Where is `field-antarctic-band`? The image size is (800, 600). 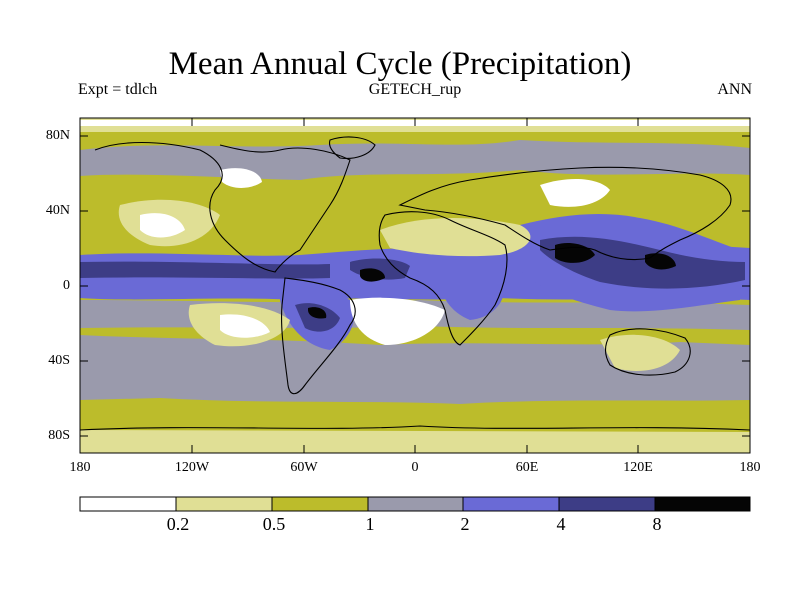
field-antarctic-band is located at coordinates (415, 441).